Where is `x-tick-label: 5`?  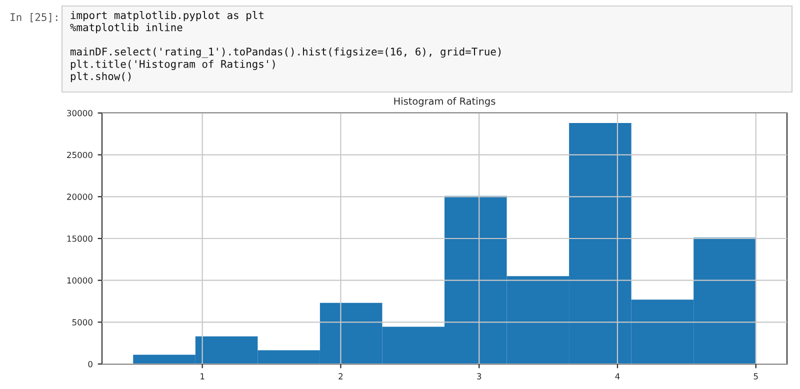 x-tick-label: 5 is located at coordinates (756, 376).